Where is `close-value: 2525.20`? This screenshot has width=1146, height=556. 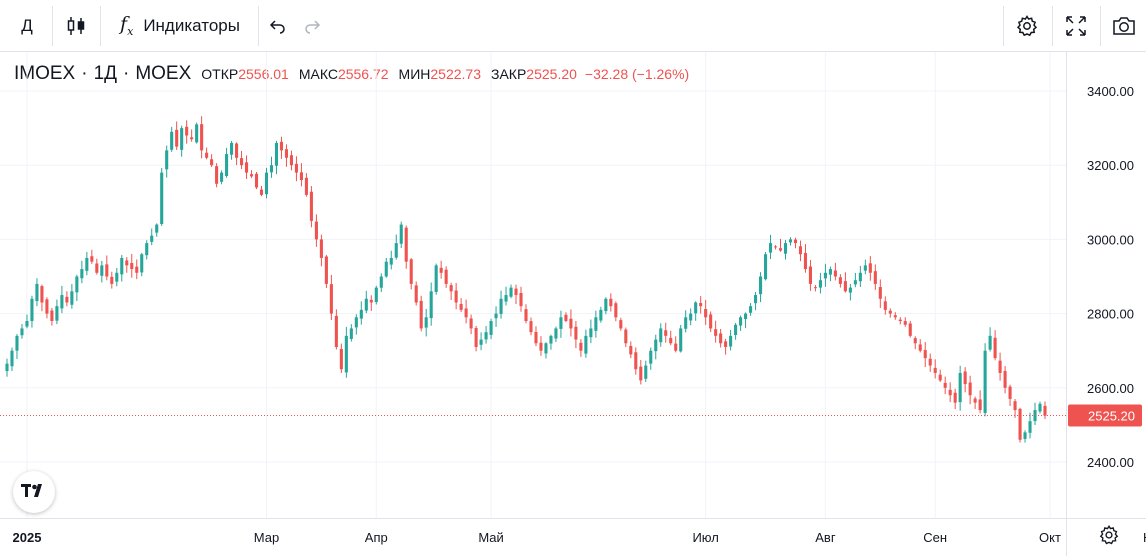
close-value: 2525.20 is located at coordinates (551, 74).